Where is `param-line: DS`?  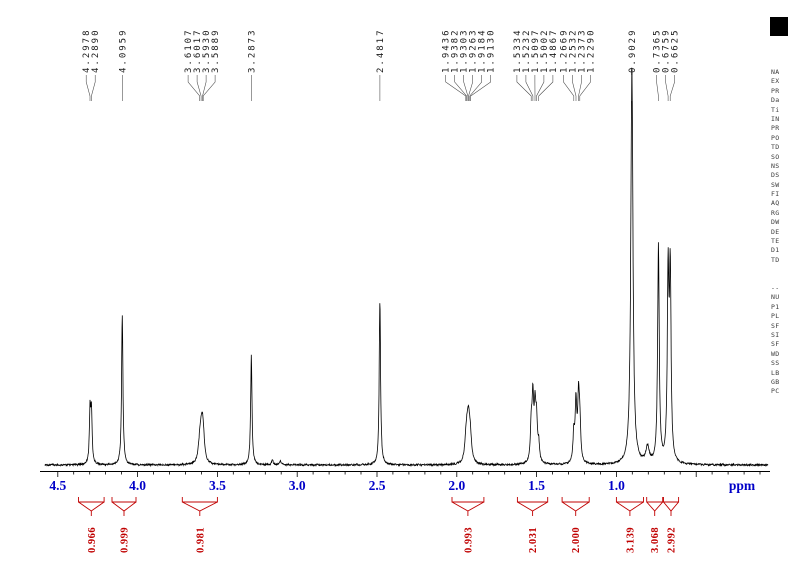 param-line: DS is located at coordinates (775, 175).